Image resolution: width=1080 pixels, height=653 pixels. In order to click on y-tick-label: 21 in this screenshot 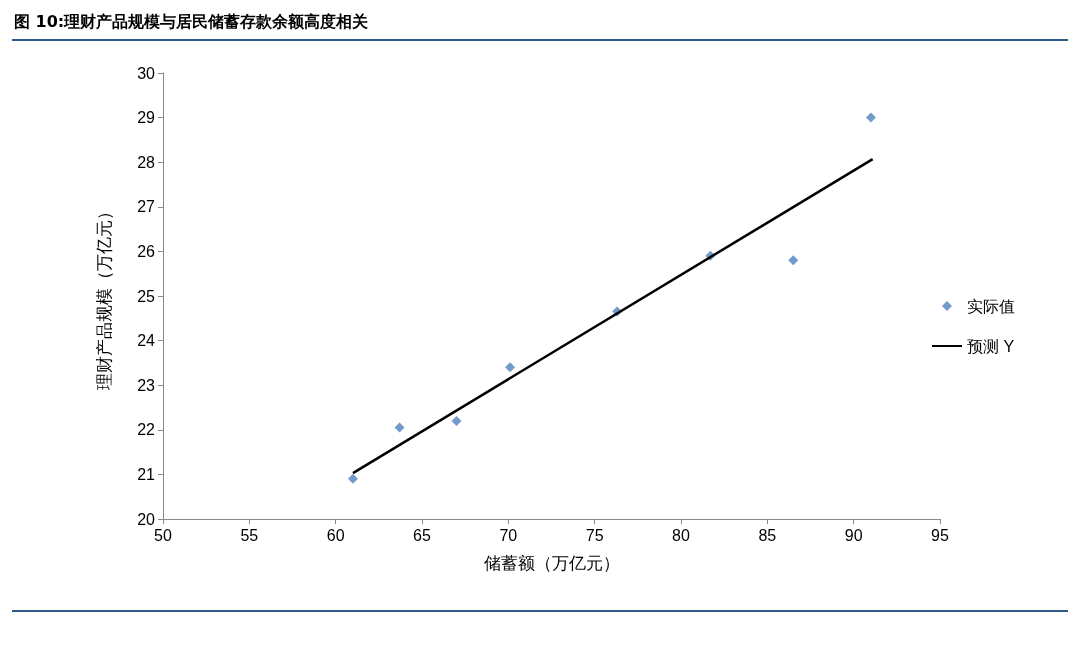, I will do `click(146, 474)`.